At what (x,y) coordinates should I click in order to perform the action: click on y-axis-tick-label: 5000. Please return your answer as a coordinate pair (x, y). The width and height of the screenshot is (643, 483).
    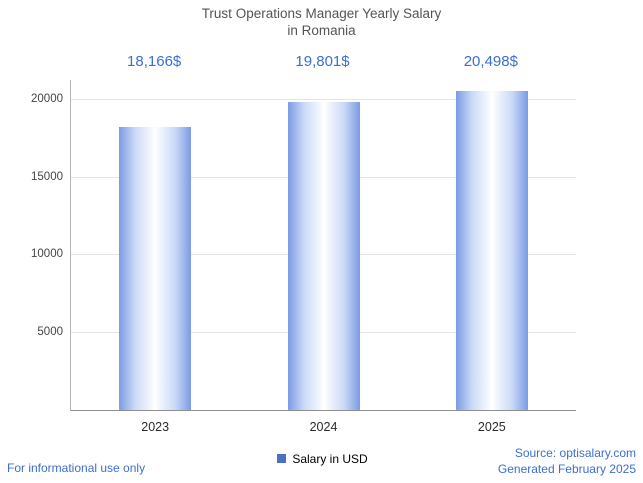
    Looking at the image, I should click on (50, 332).